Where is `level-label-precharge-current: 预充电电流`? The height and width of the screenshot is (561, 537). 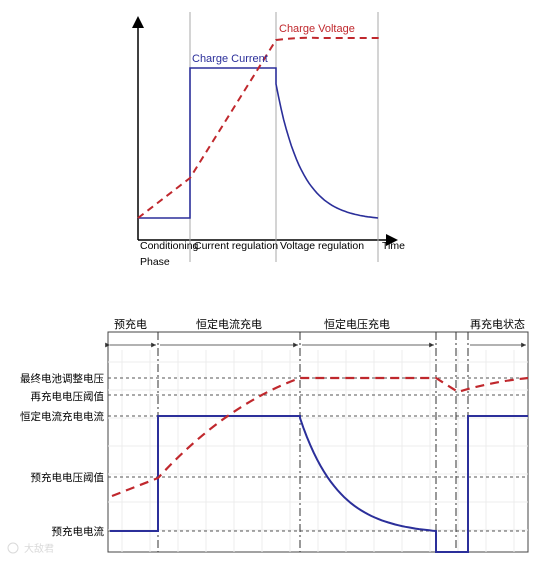 level-label-precharge-current: 预充电电流 is located at coordinates (78, 531).